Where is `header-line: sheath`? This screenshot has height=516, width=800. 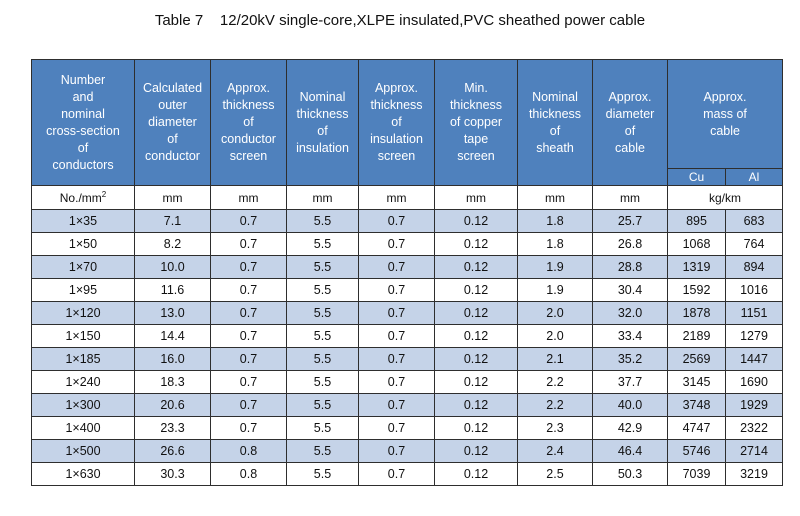 header-line: sheath is located at coordinates (555, 147).